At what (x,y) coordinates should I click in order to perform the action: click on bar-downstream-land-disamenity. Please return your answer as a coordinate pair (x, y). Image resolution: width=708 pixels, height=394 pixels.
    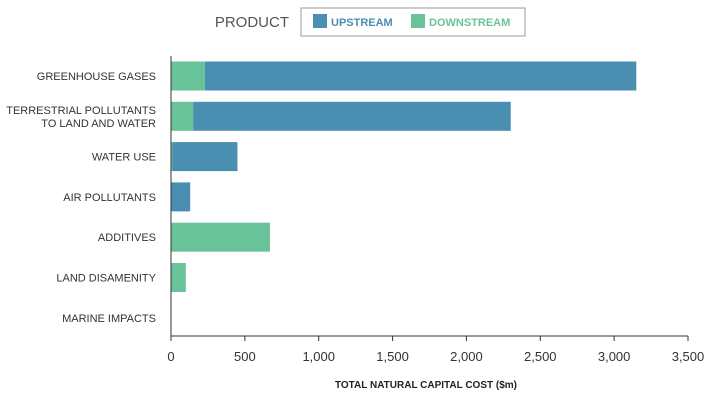
    Looking at the image, I should click on (178, 277).